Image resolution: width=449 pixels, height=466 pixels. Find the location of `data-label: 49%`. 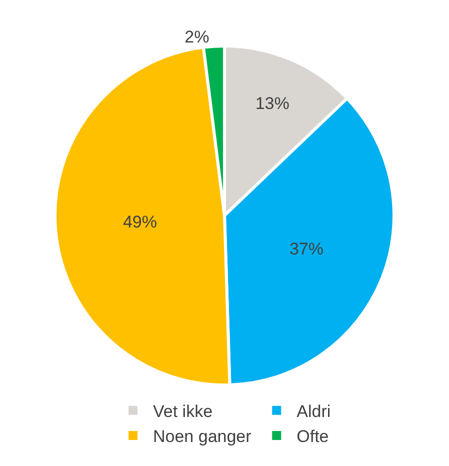

data-label: 49% is located at coordinates (139, 222).